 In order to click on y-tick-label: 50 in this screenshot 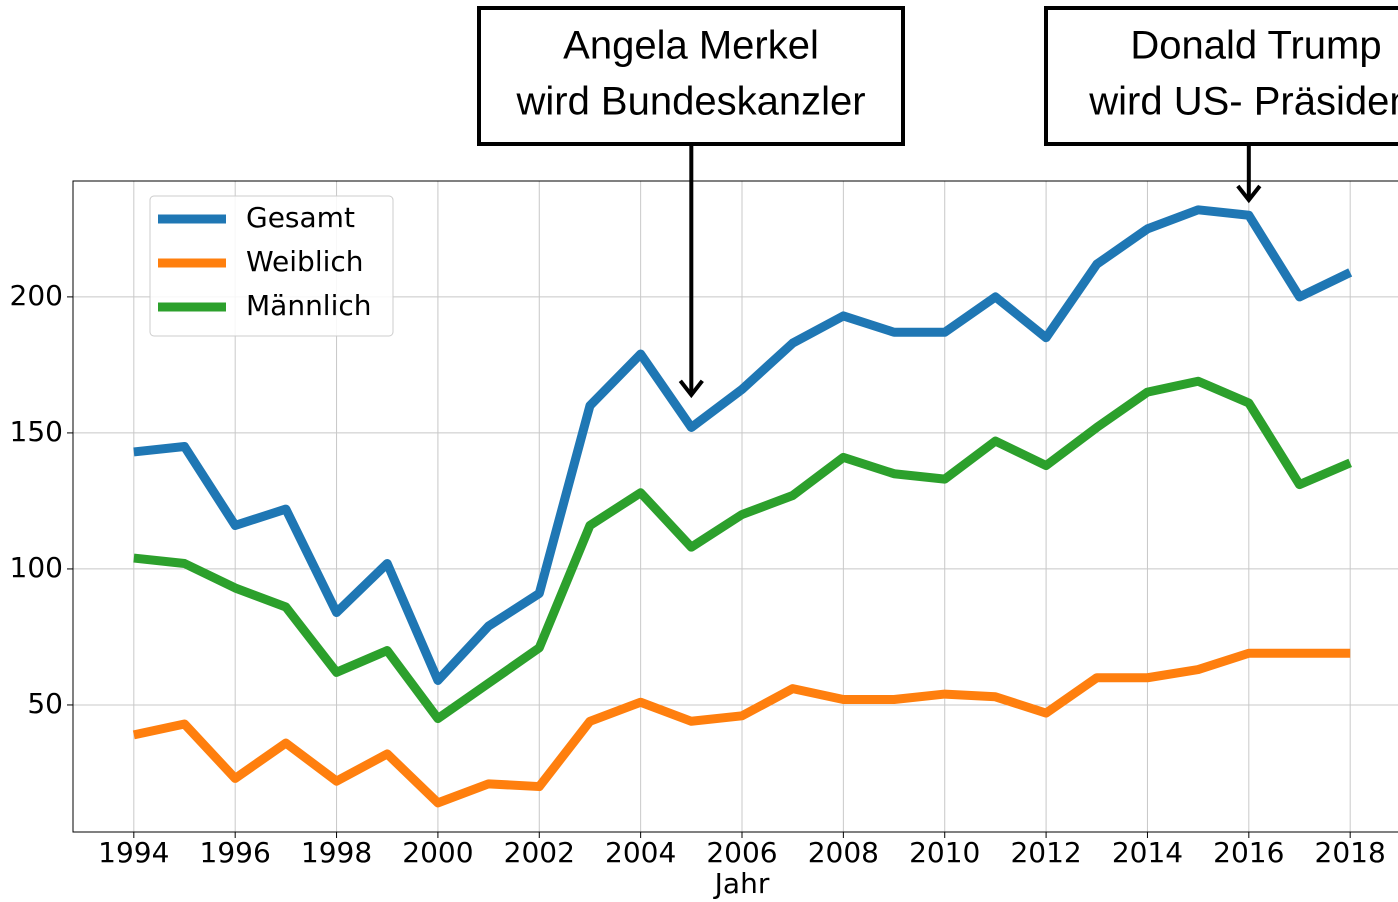, I will do `click(45, 703)`.